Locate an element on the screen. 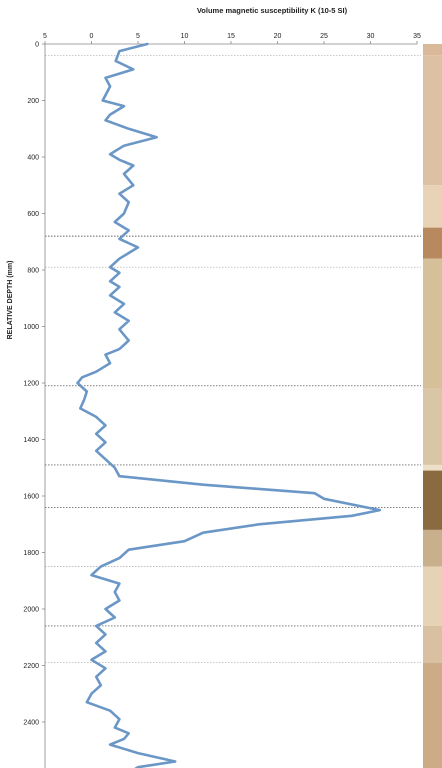 This screenshot has width=442, height=768. y-tick-label-11: 2200 is located at coordinates (31, 666).